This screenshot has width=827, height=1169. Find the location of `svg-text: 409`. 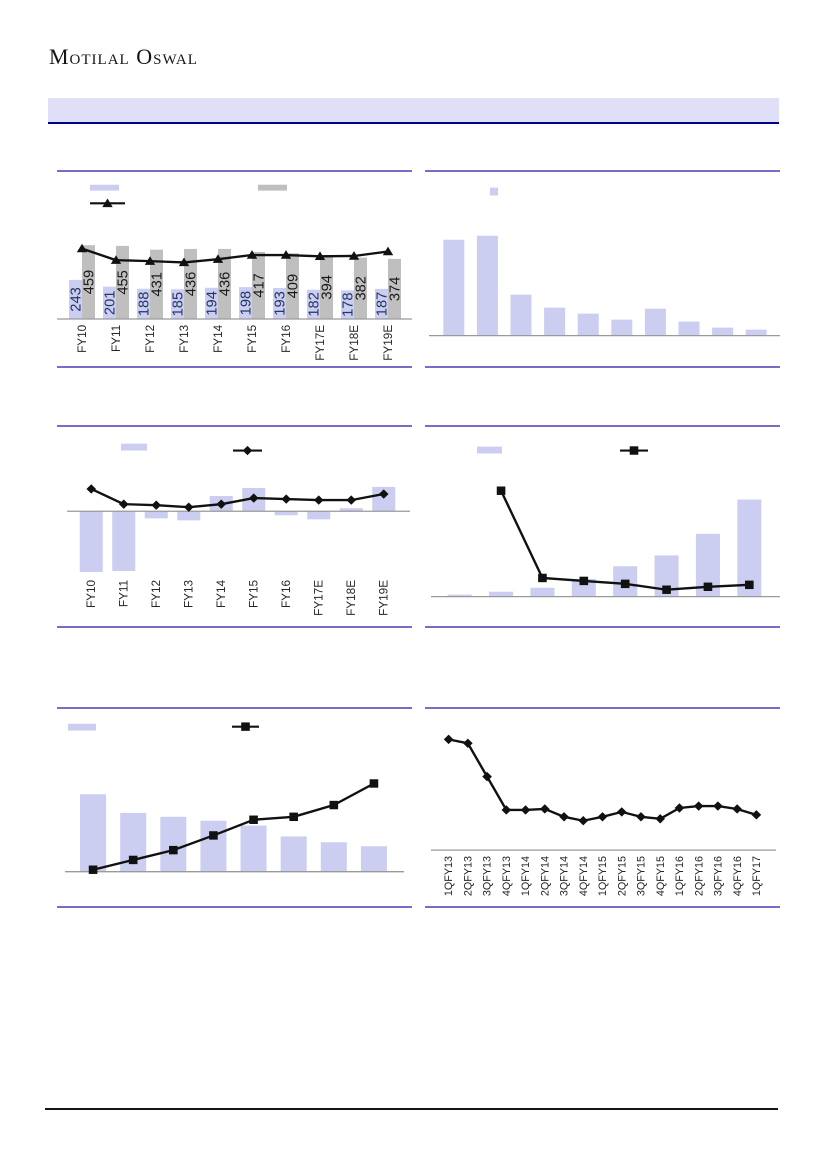

svg-text: 409 is located at coordinates (293, 286).